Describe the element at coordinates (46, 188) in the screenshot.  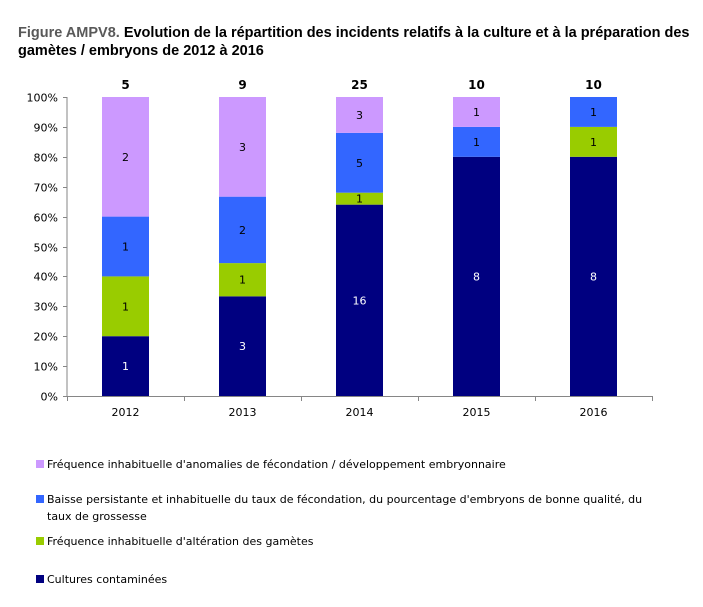
I see `y-tick-label: 70%` at that location.